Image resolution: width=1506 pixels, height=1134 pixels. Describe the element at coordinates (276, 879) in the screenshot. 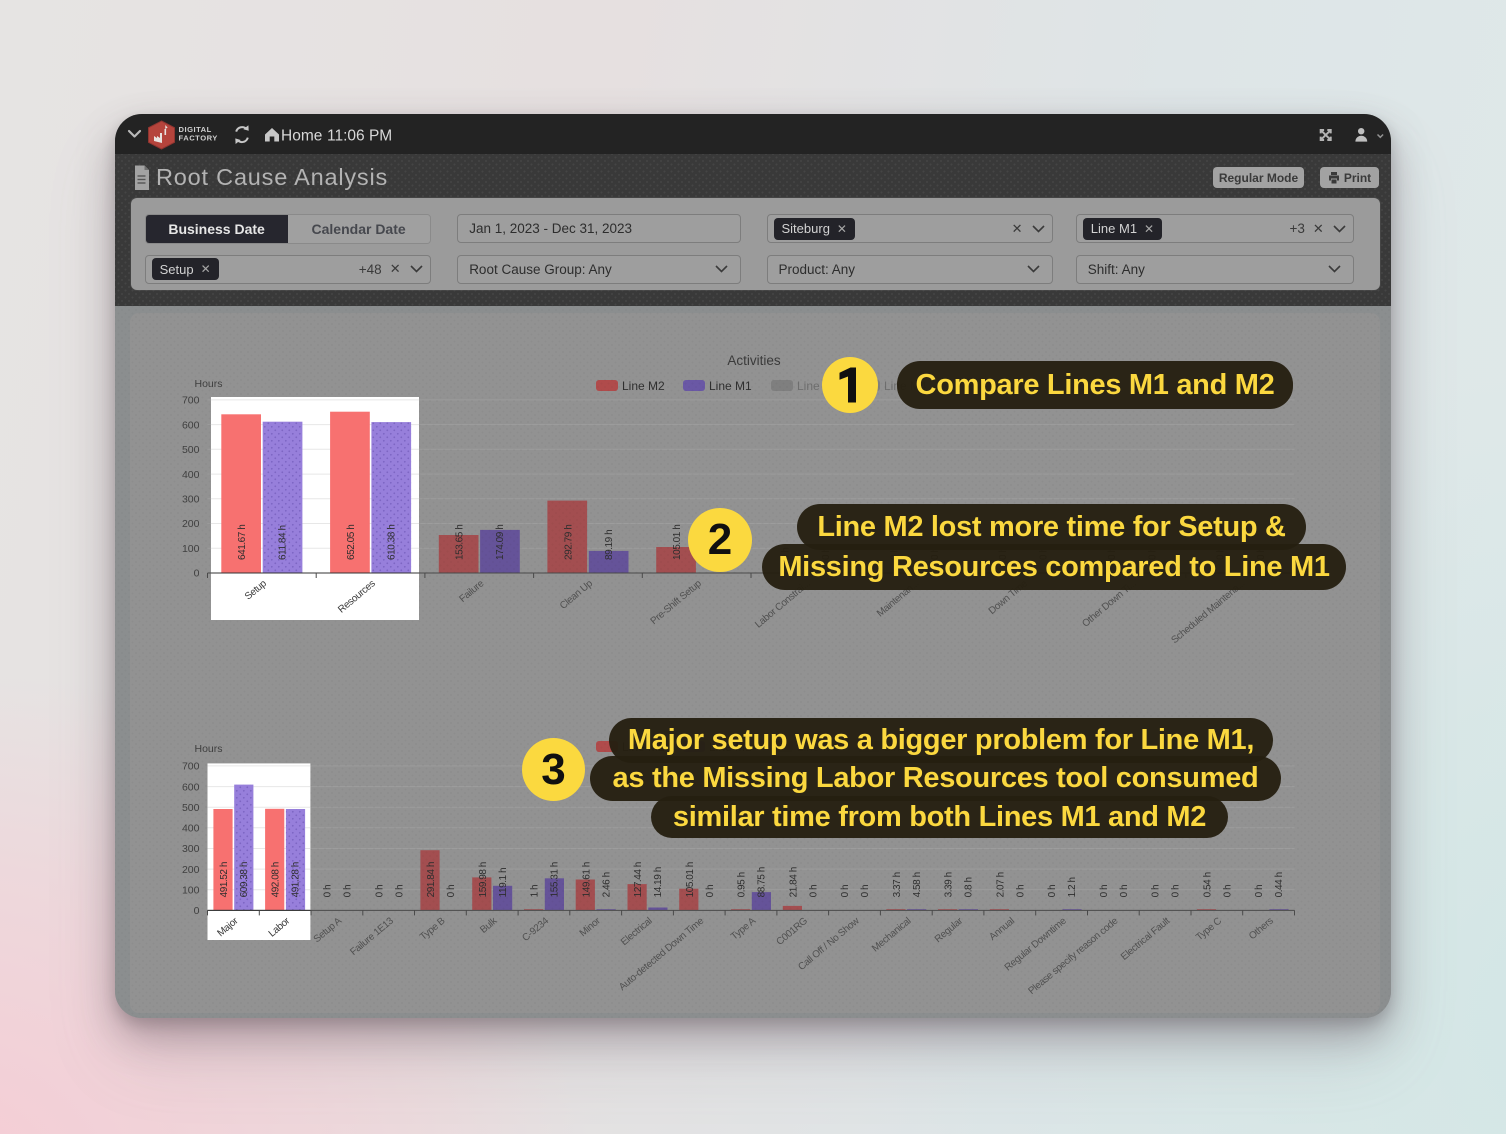

I see `svg-text: 492.08 h` at that location.